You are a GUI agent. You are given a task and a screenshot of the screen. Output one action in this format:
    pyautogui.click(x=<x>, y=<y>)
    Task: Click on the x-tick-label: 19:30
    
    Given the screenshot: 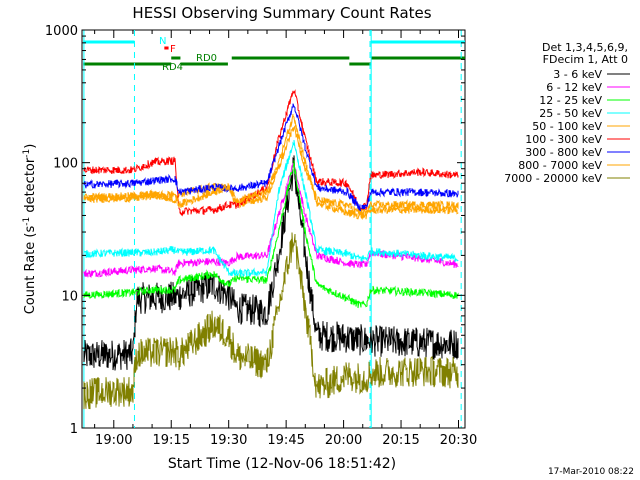 What is the action you would take?
    pyautogui.click(x=228, y=440)
    